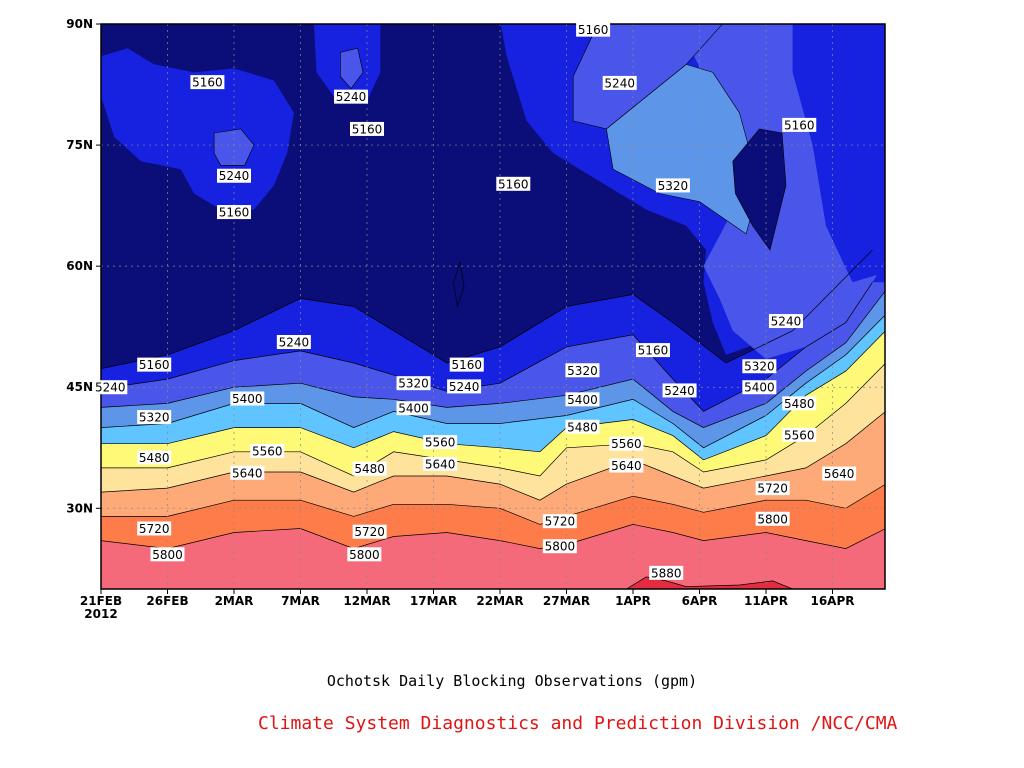 The width and height of the screenshot is (1024, 768). What do you see at coordinates (499, 601) in the screenshot?
I see `x-tick-label: 22MAR` at bounding box center [499, 601].